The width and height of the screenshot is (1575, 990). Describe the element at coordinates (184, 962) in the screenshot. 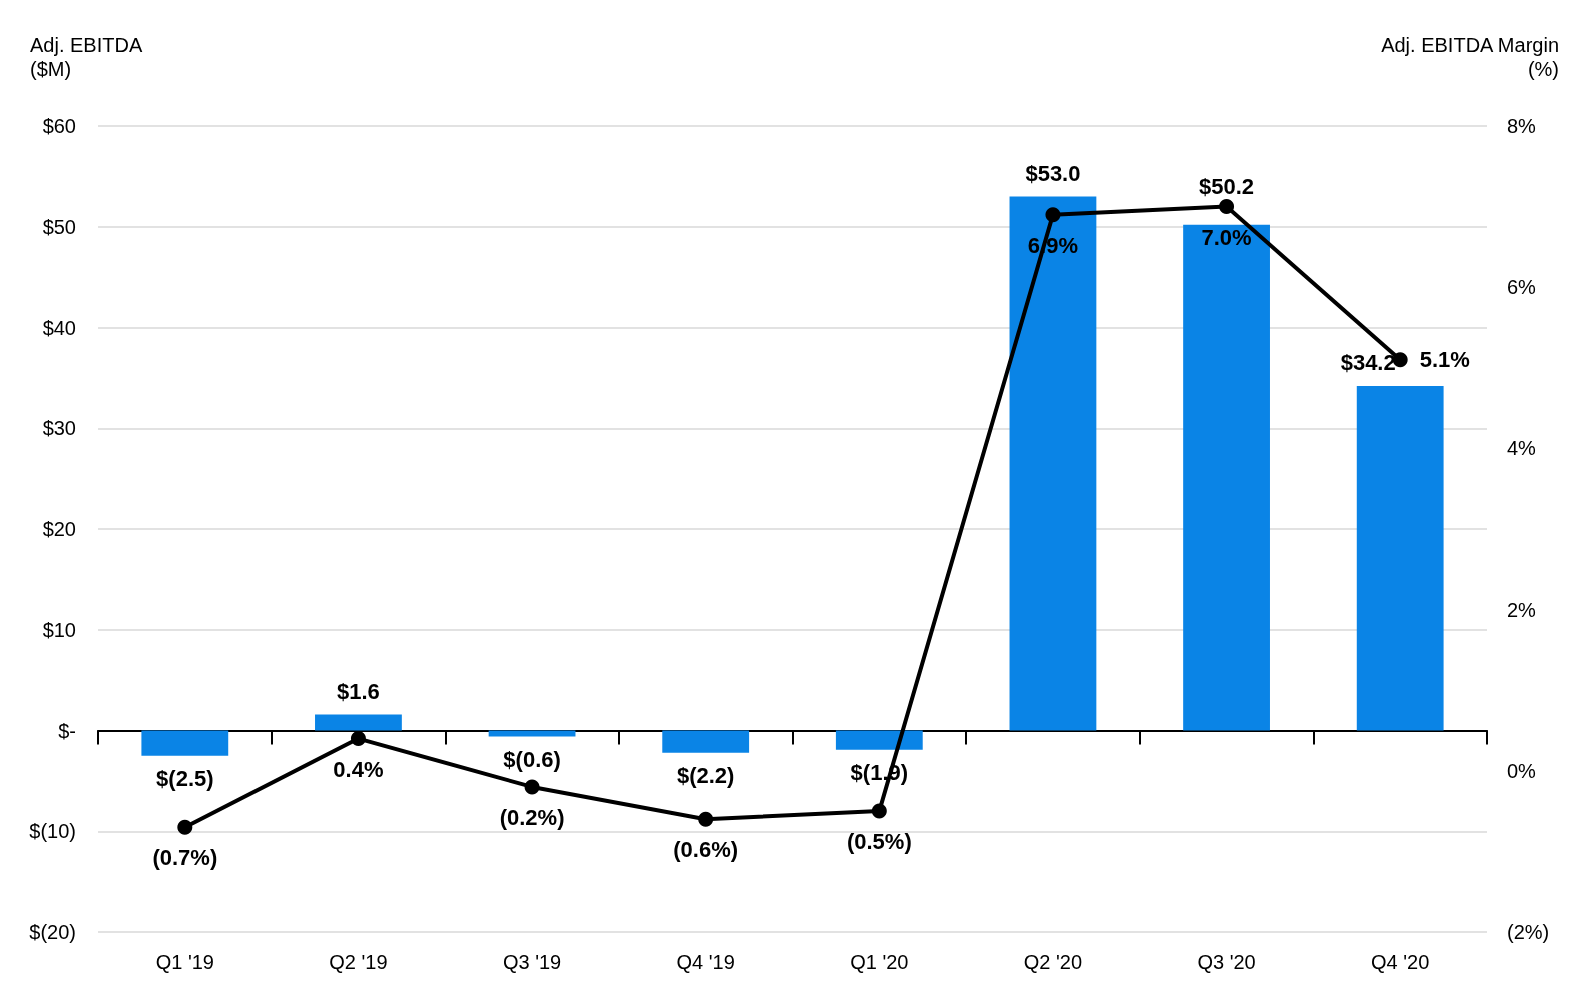

I see `x-tick-label: Q1 '19` at that location.